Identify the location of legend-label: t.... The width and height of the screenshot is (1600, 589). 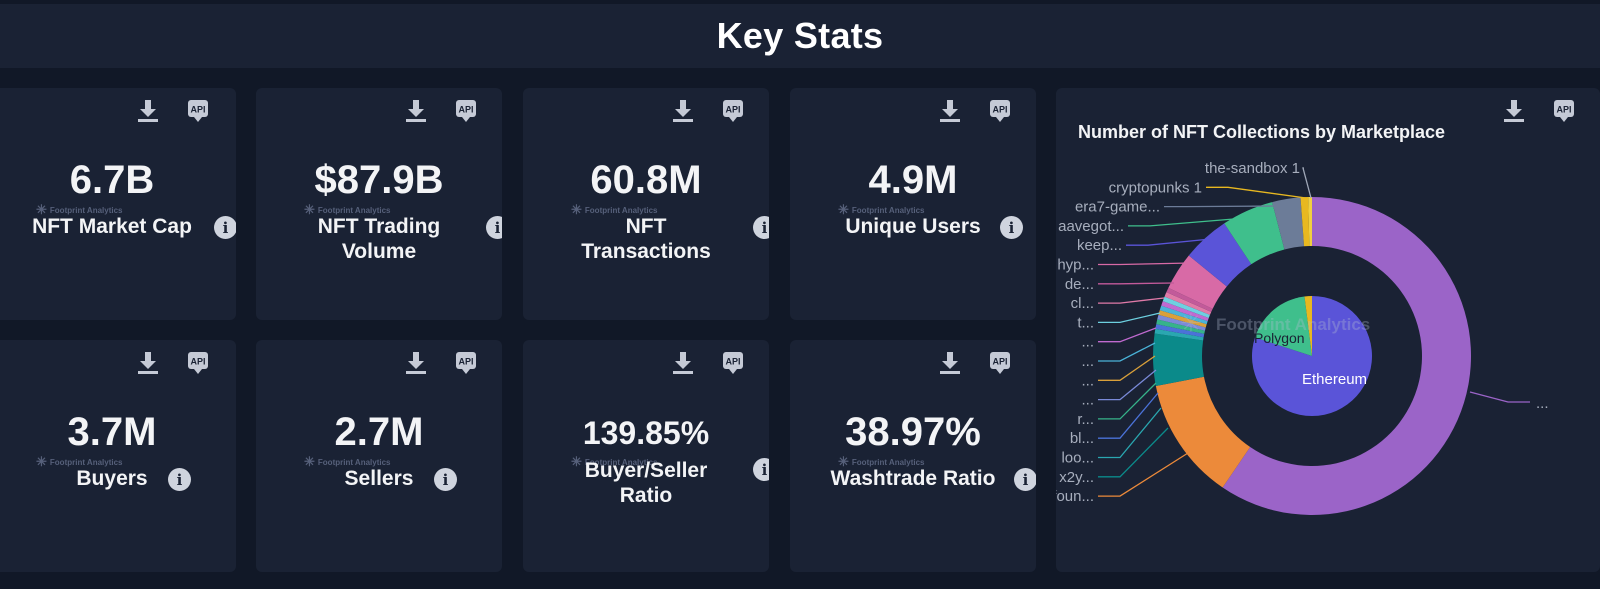
(1085, 322).